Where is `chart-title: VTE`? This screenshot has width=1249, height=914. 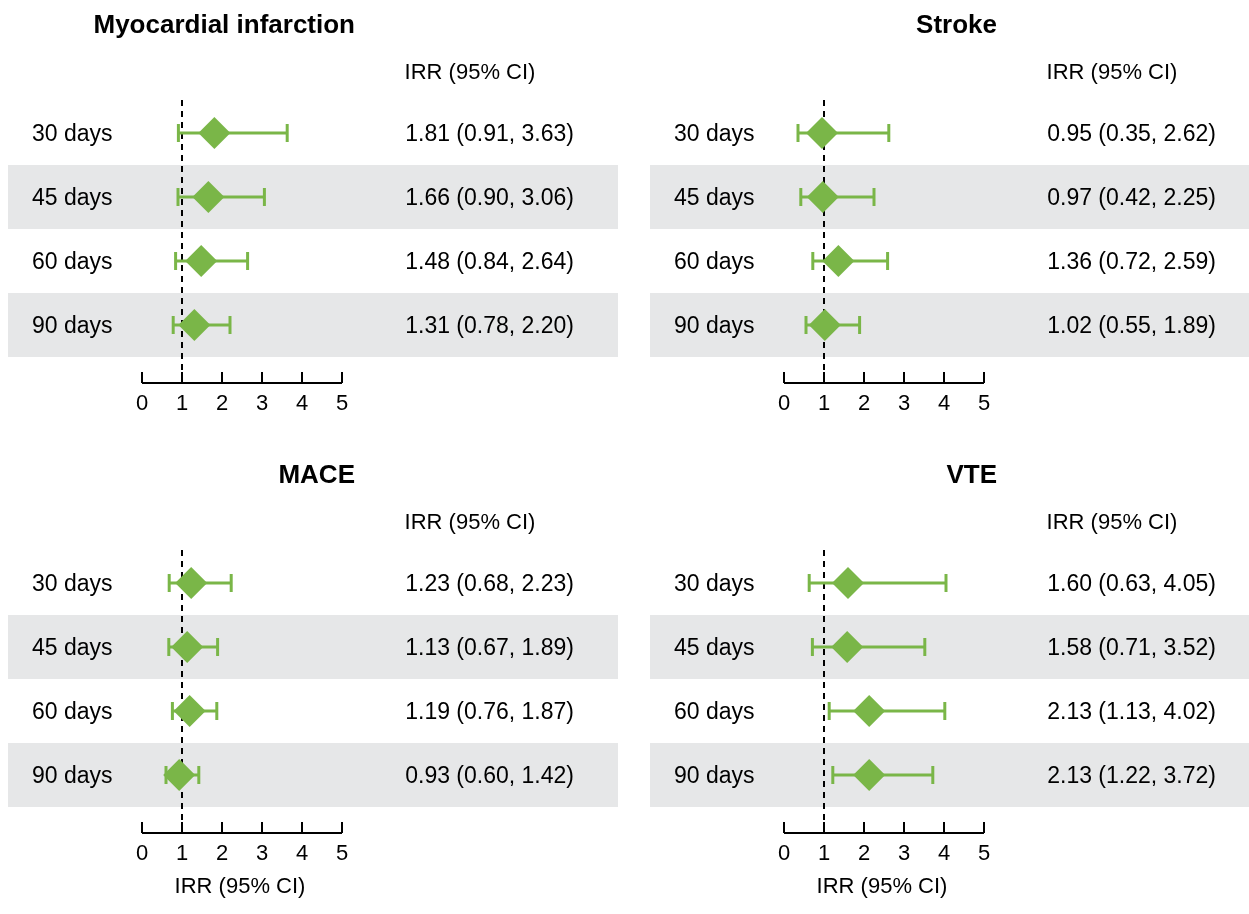 chart-title: VTE is located at coordinates (971, 474).